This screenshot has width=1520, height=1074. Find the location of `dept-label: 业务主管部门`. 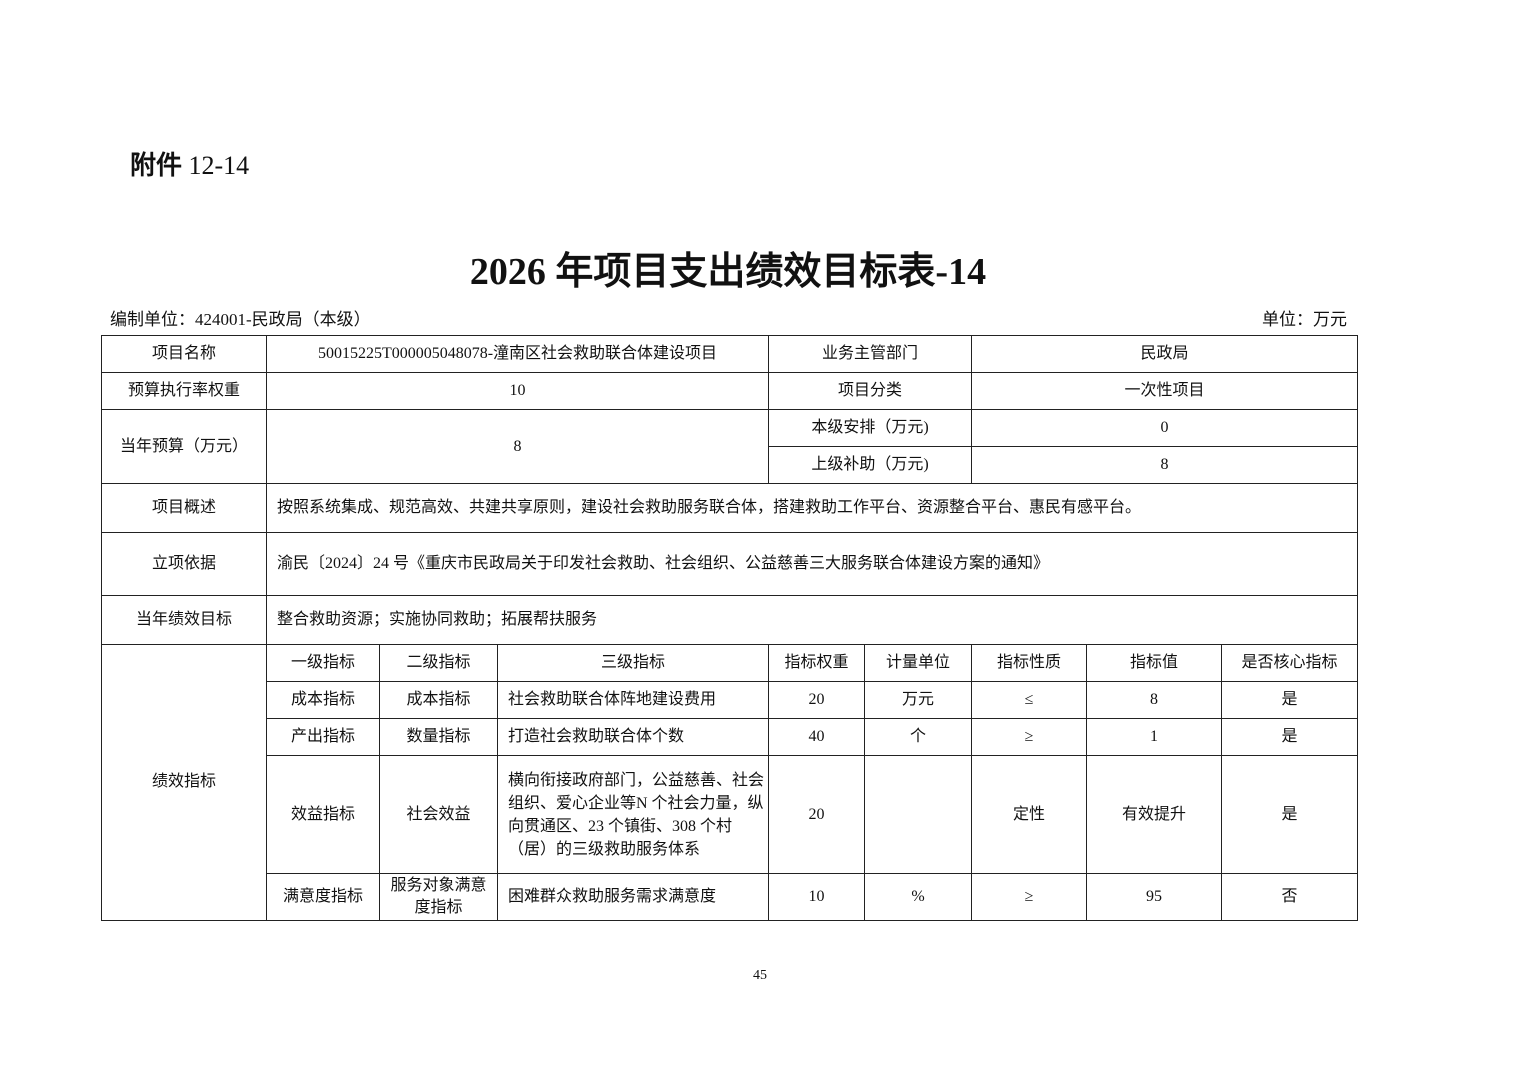

dept-label: 业务主管部门 is located at coordinates (870, 354).